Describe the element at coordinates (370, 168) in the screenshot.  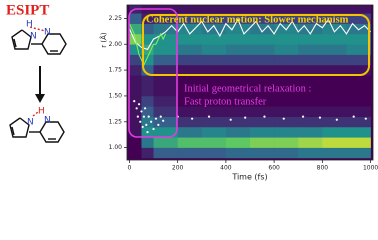
I see `x-tick-label: 1000` at that location.